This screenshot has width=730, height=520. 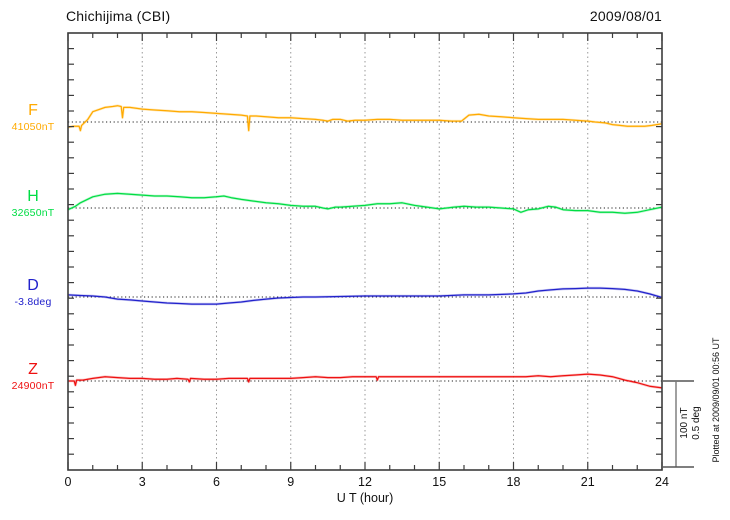 I want to click on series-h-baseline-value: 32650nT, so click(x=33, y=213).